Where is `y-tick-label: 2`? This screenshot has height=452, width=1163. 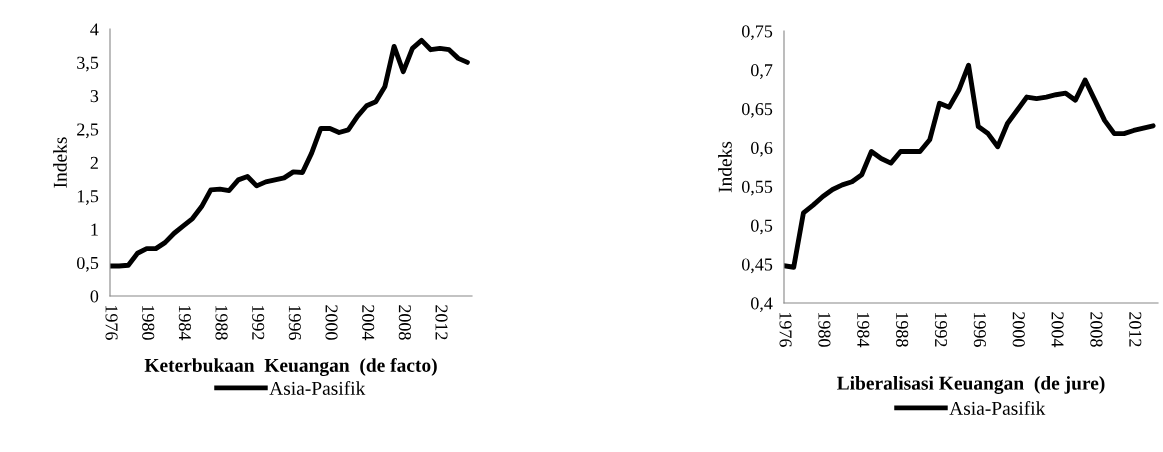
y-tick-label: 2 is located at coordinates (94, 162).